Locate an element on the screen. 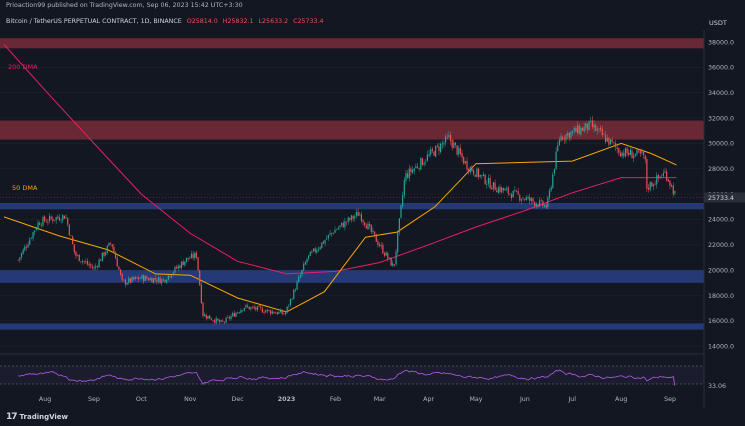 The image size is (745, 426). close-value: C25733.4 is located at coordinates (308, 21).